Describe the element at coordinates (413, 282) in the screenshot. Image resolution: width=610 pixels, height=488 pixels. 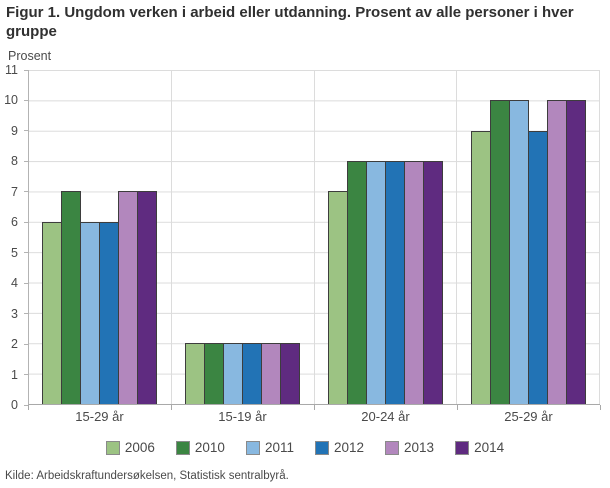
I see `bar-2013-20-24-år` at that location.